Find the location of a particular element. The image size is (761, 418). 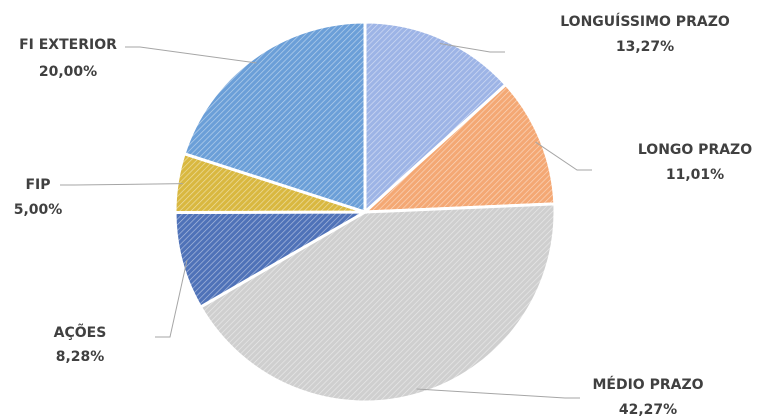

slice-value-label: 42,27% is located at coordinates (648, 410).